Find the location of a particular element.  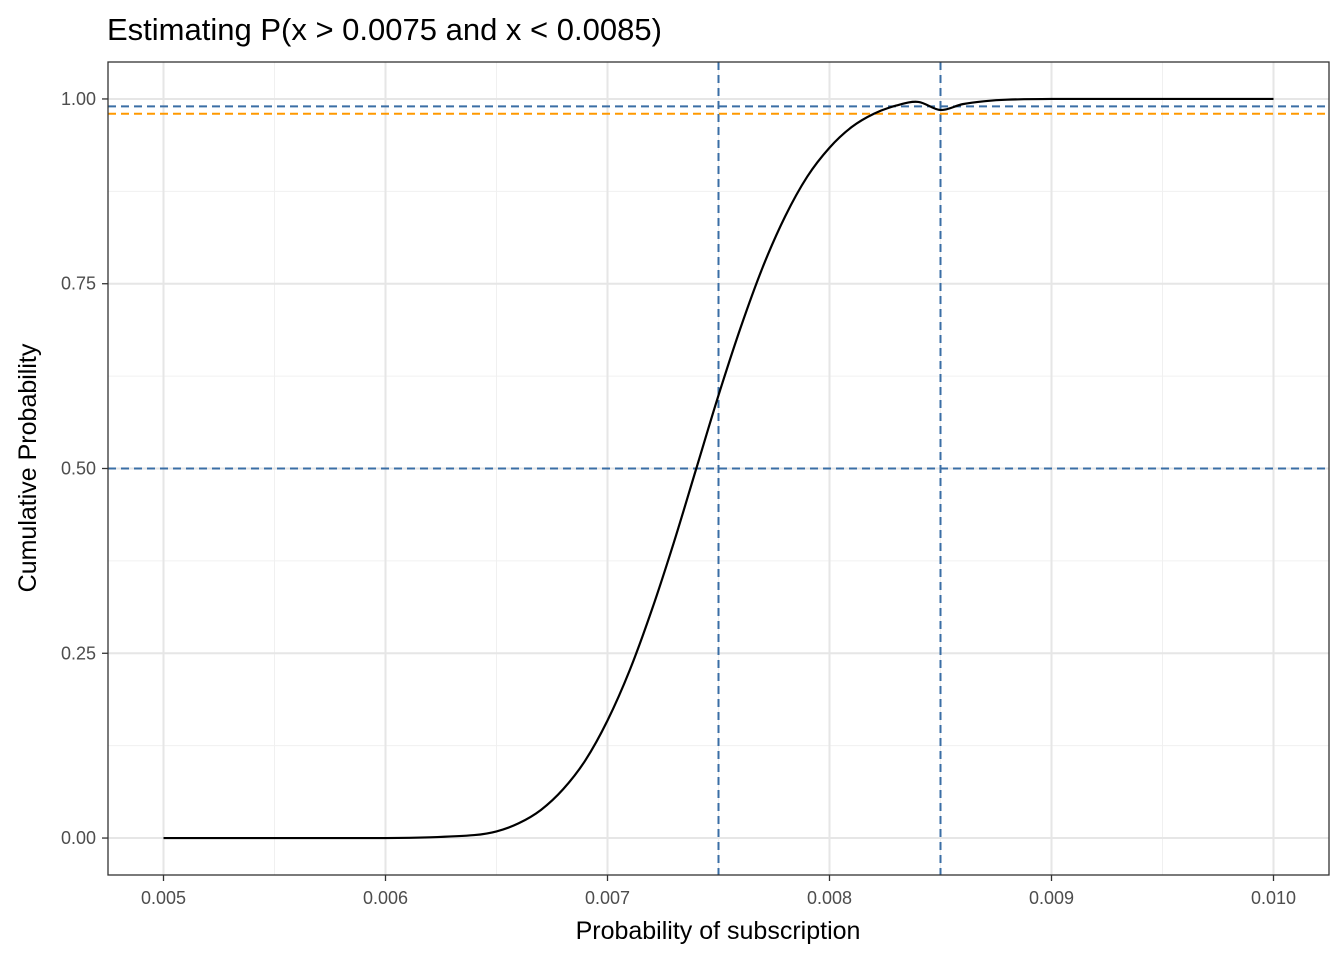

chart-title: Estimating P(x > 0.0075 and x < 0.0085) is located at coordinates (384, 29).